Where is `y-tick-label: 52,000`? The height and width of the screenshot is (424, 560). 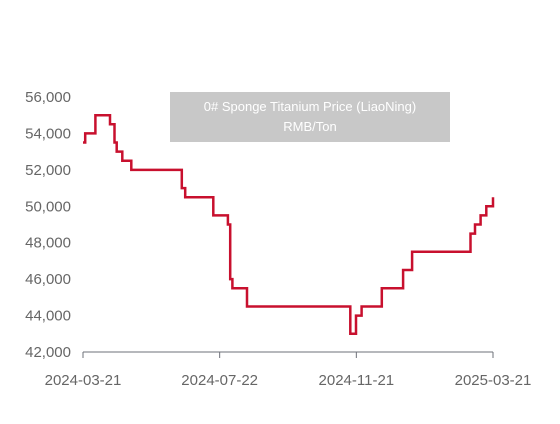
y-tick-label: 52,000 is located at coordinates (48, 170).